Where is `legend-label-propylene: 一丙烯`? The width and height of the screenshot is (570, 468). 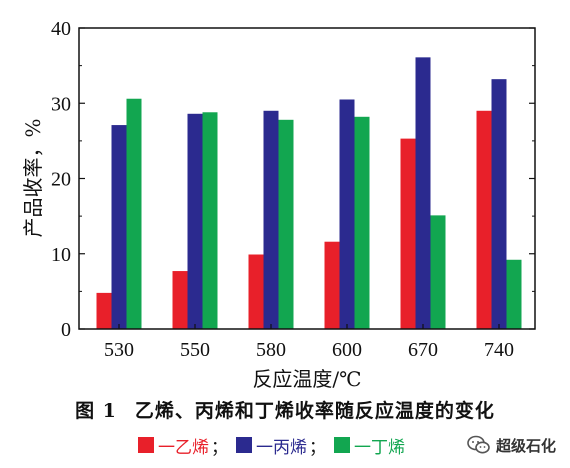 legend-label-propylene: 一丙烯 is located at coordinates (281, 447).